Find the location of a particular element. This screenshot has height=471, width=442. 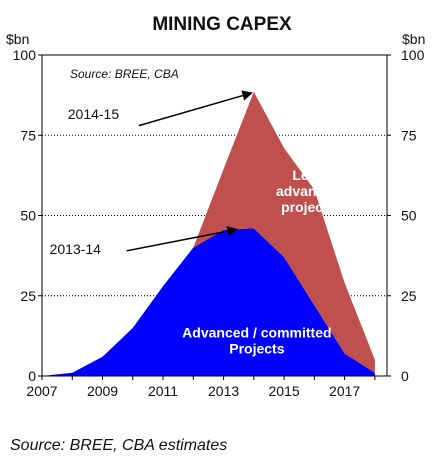

series-label-2-line-1: Less is located at coordinates (308, 175).